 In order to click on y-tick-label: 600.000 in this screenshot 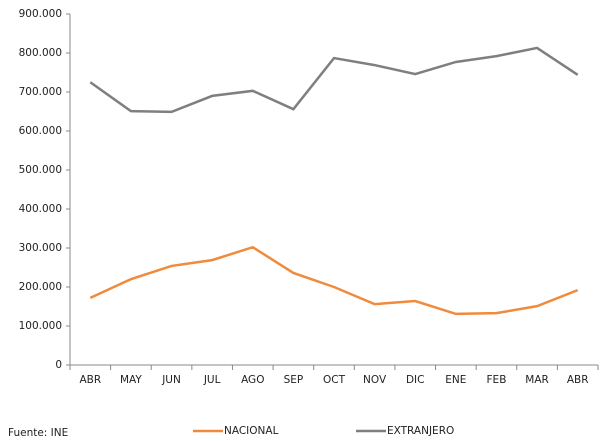, I will do `click(40, 131)`.